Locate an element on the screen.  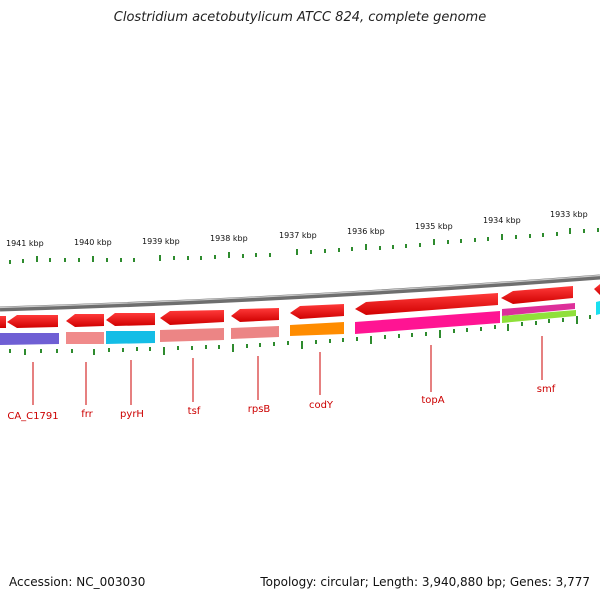
gene-label-smf: smf is located at coordinates (546, 389).